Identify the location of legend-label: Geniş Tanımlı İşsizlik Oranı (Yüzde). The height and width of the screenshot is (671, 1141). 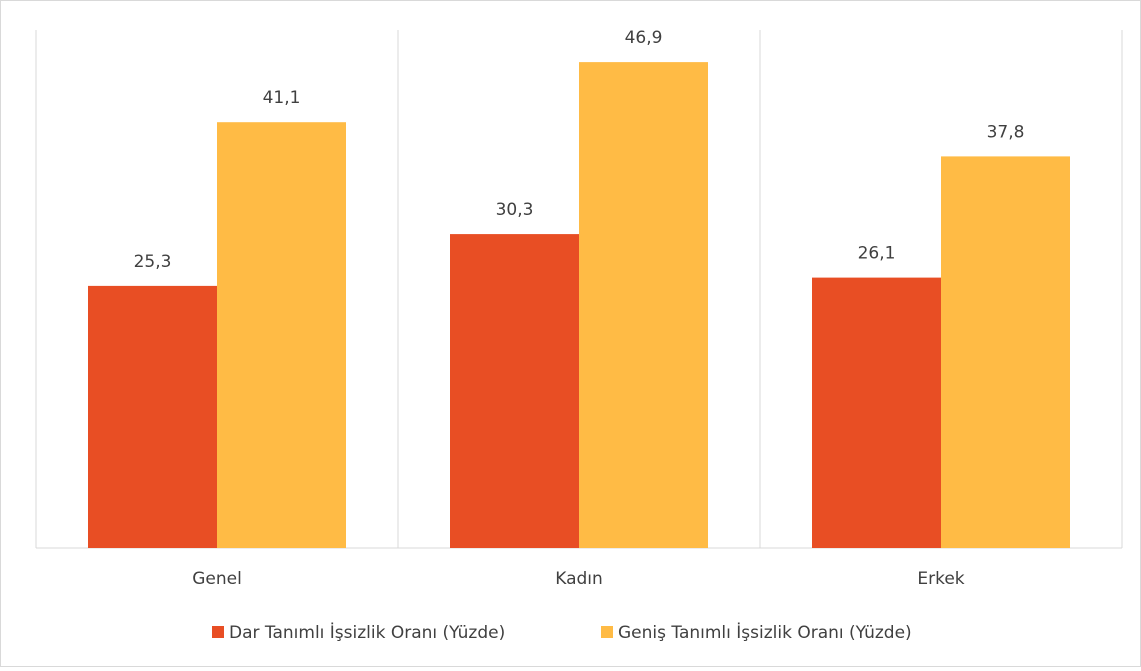
(765, 632).